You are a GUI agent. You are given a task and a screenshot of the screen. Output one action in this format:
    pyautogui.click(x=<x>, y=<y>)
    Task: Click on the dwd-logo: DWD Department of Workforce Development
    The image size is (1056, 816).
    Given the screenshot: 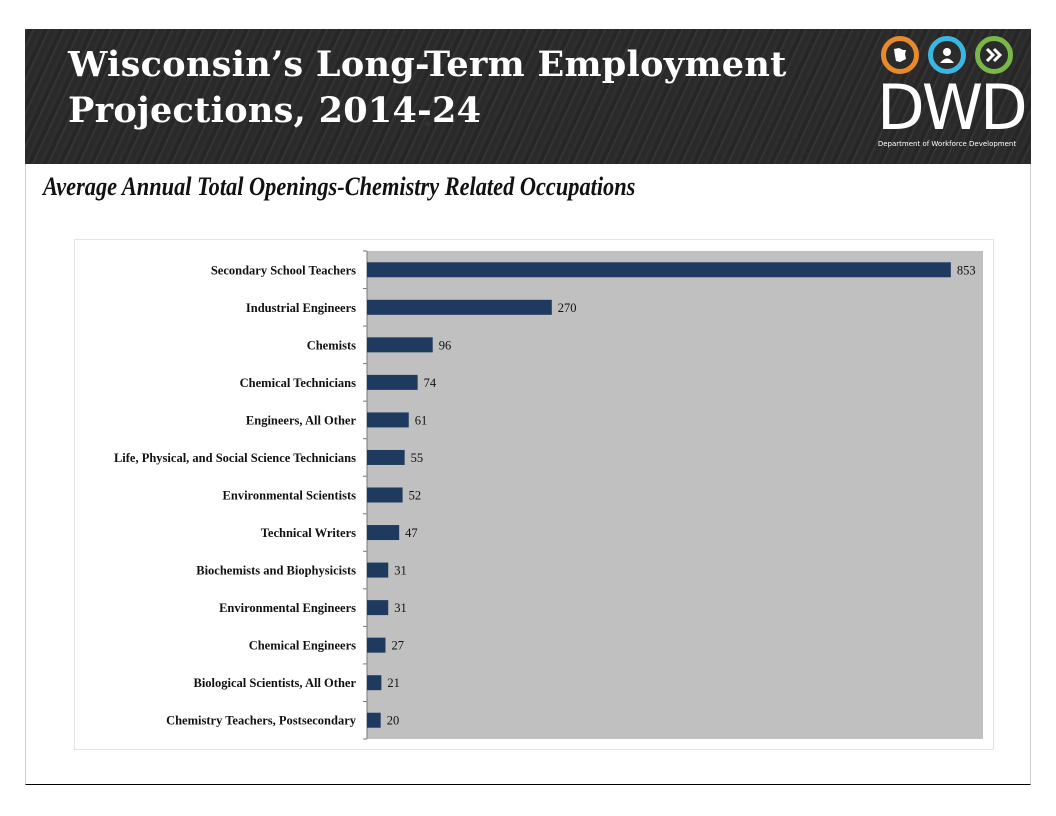 What is the action you would take?
    pyautogui.click(x=952, y=95)
    